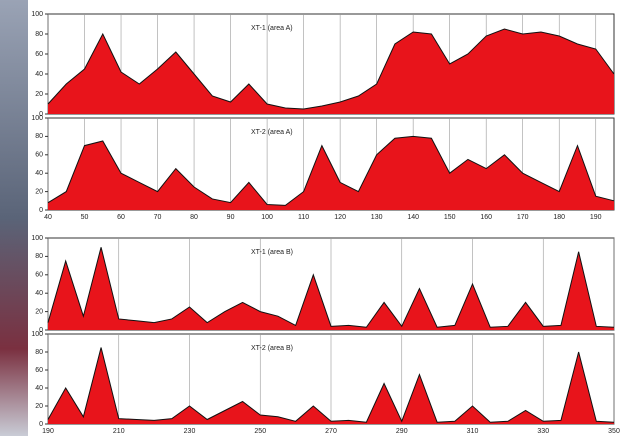  What do you see at coordinates (272, 132) in the screenshot?
I see `panel-label: XT-2 (area A)` at bounding box center [272, 132].